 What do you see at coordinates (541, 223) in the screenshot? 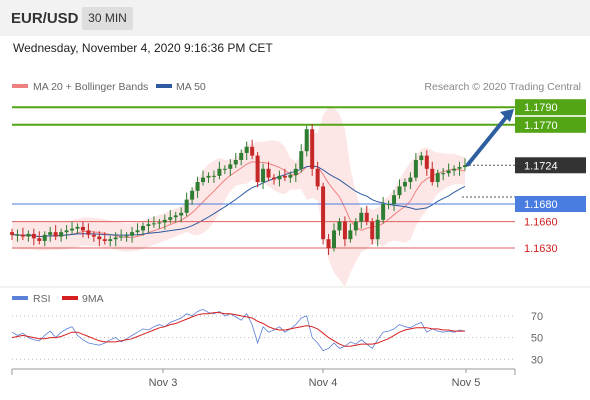
I see `level-label-1.1660: 1.1660` at bounding box center [541, 223].